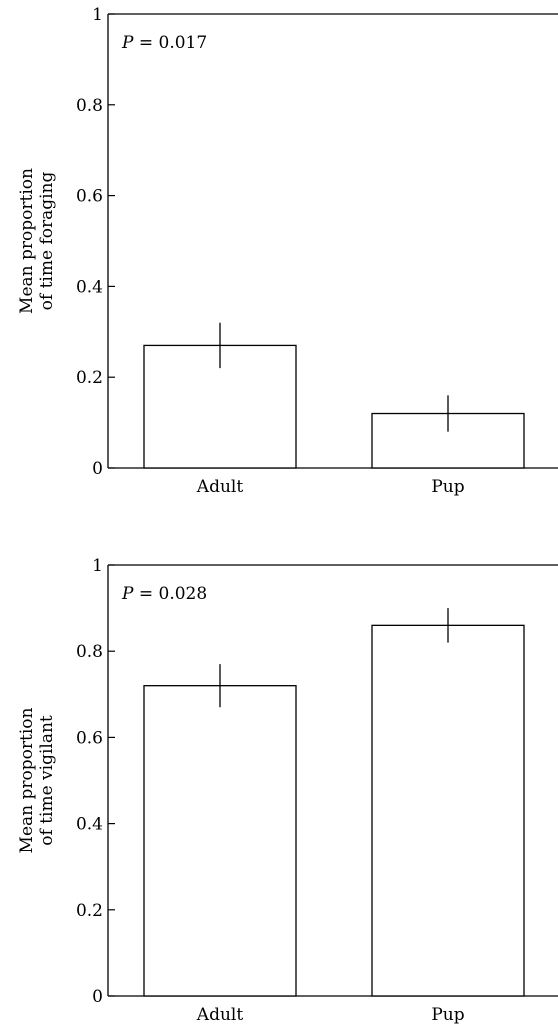  Describe the element at coordinates (47, 241) in the screenshot. I see `y-axis-title-line: of time foraging` at that location.